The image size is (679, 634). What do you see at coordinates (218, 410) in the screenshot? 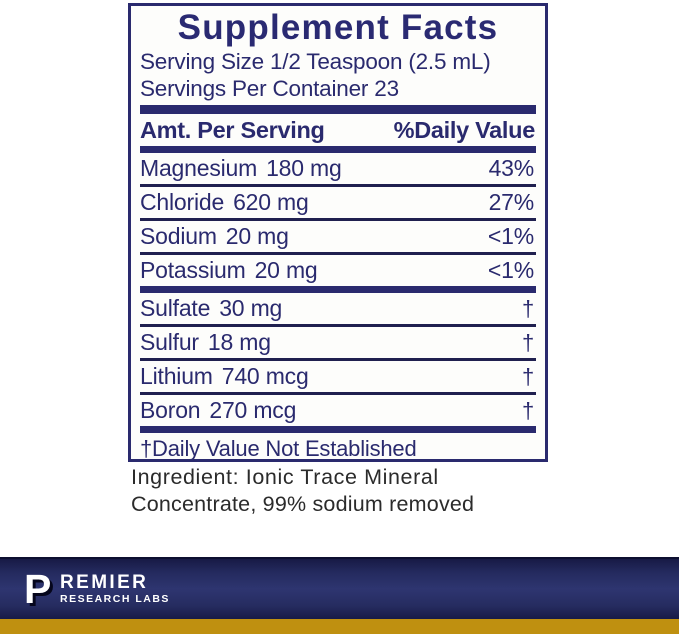
I see `nutrient-name-amount: Boron 270 mcg` at bounding box center [218, 410].